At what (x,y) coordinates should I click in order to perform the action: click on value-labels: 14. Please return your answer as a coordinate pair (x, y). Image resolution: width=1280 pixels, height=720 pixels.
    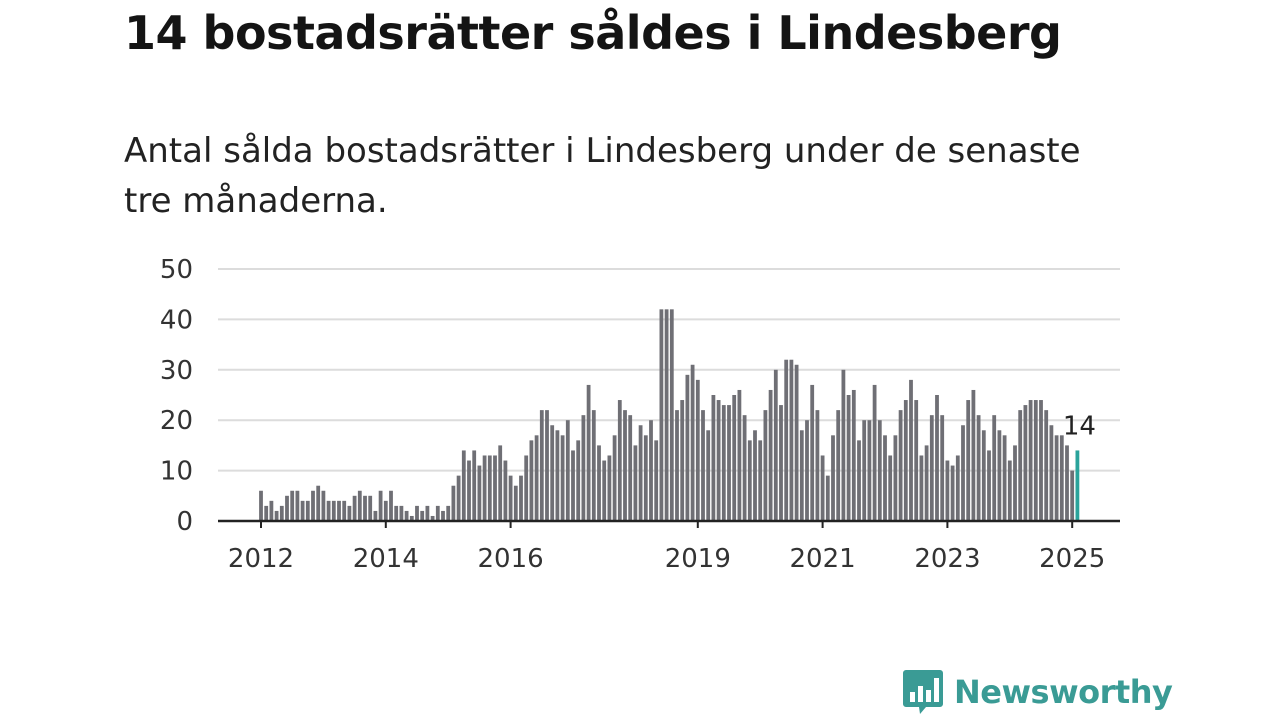
    Looking at the image, I should click on (1079, 426).